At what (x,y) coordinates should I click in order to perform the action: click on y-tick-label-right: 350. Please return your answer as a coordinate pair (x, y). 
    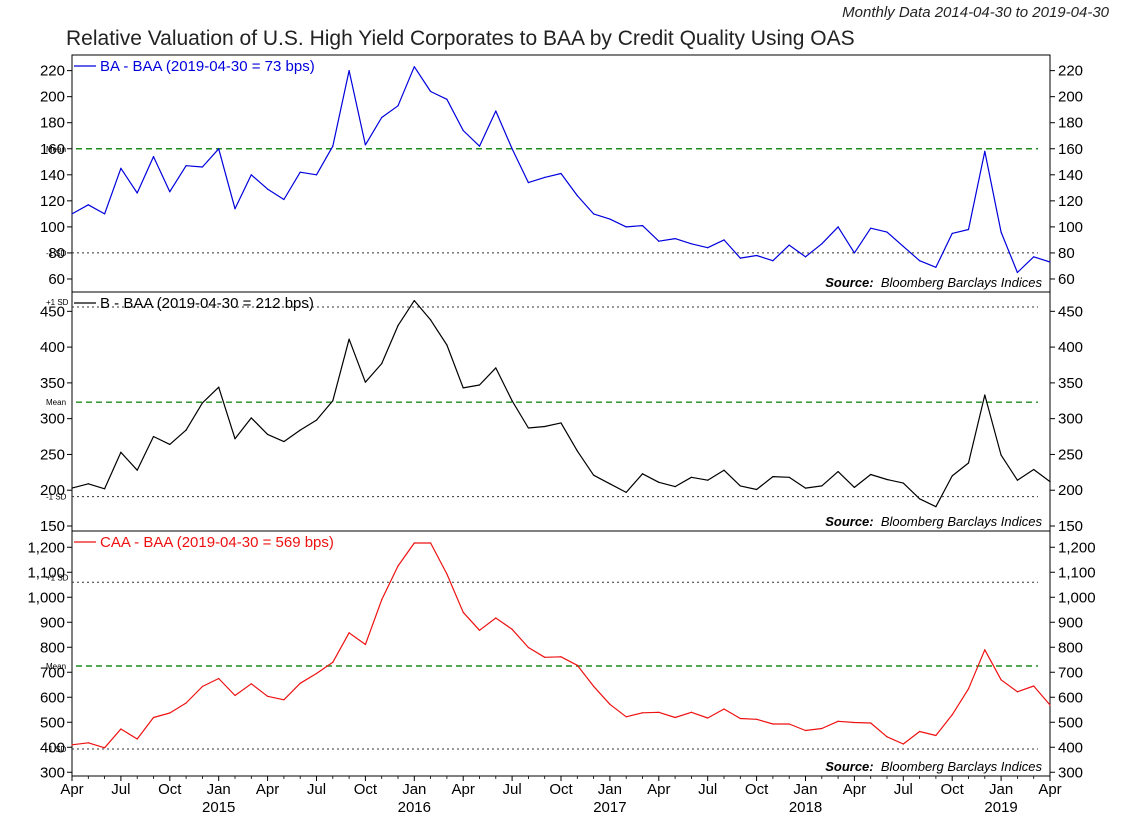
    Looking at the image, I should click on (1070, 383).